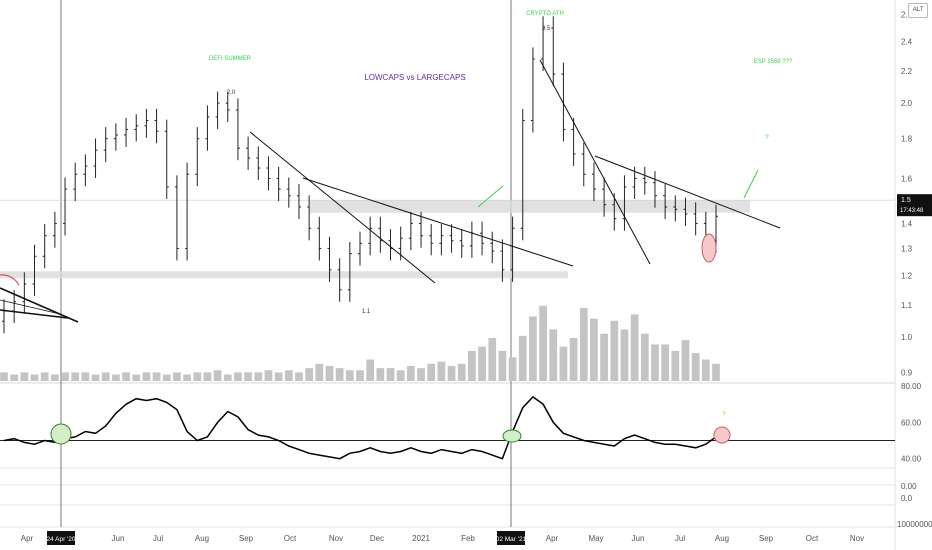 The width and height of the screenshot is (932, 550). Describe the element at coordinates (284, 275) in the screenshot. I see `support-zone` at that location.